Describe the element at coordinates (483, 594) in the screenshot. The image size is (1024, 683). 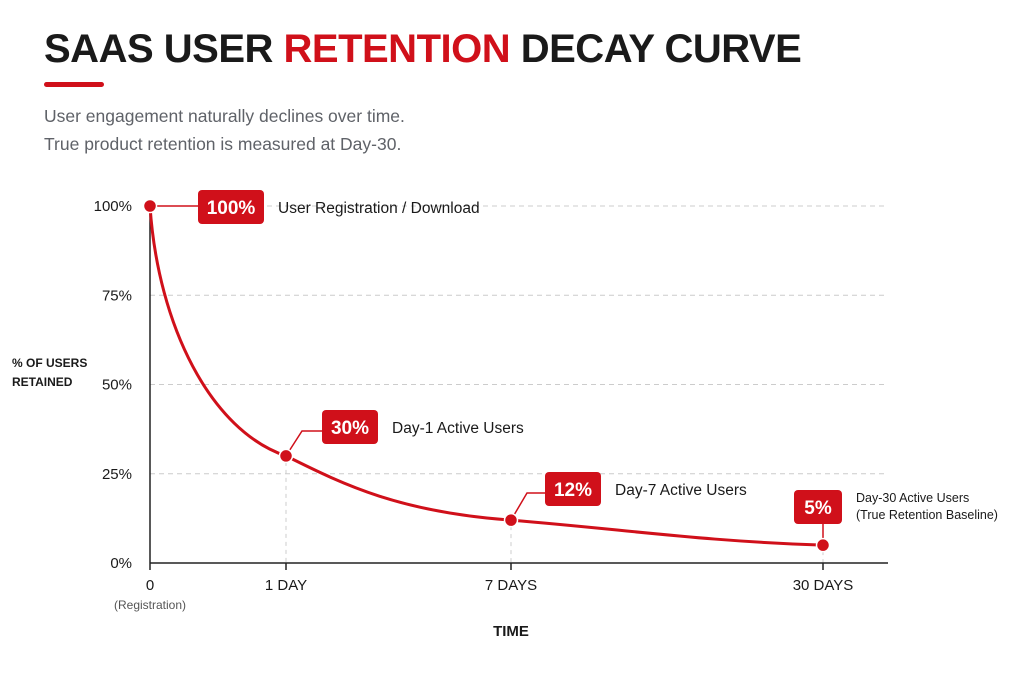
I see `x-tick-labels: 0 (Registration) 1 DAY 7 DAYS 30 DAYS` at that location.